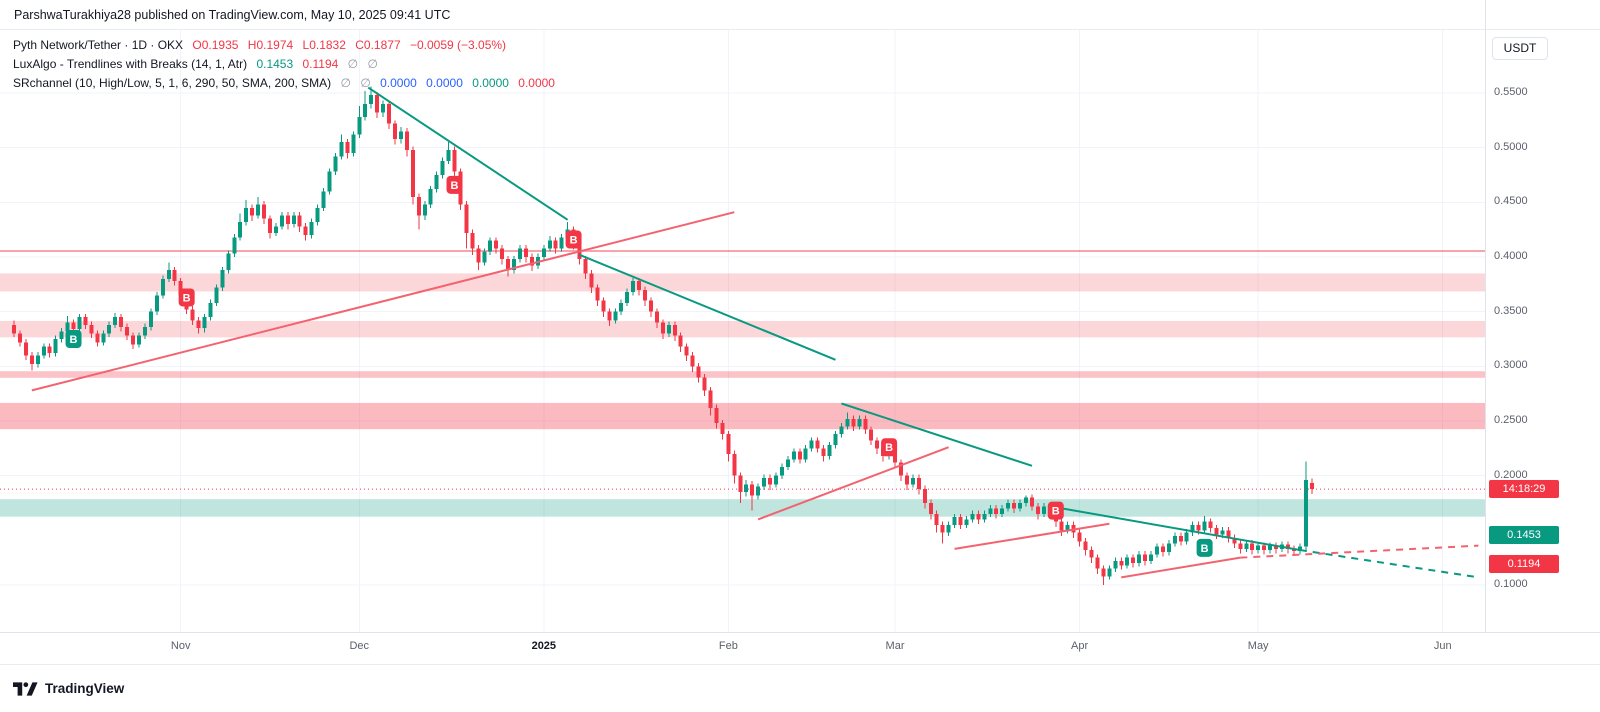 The width and height of the screenshot is (1600, 712). What do you see at coordinates (1524, 563) in the screenshot?
I see `lower-trendline-price-badge: 0.1194` at bounding box center [1524, 563].